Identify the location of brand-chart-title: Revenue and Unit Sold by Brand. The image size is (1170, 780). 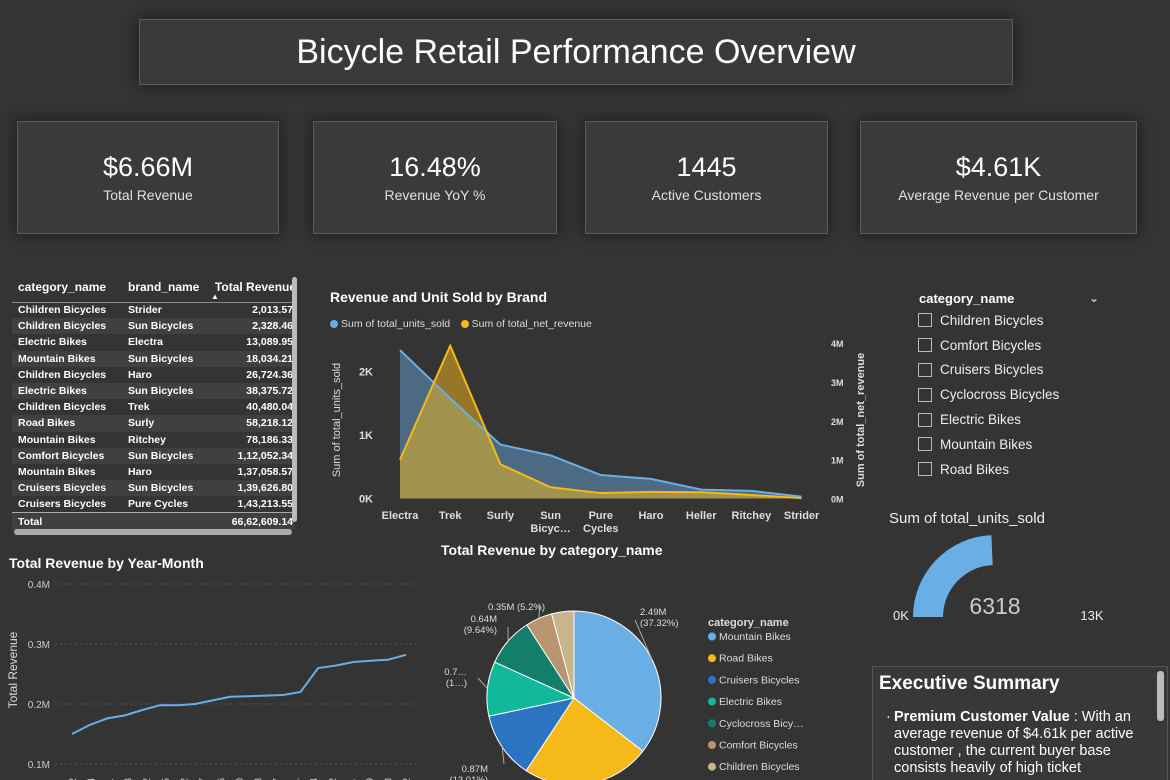
(439, 297).